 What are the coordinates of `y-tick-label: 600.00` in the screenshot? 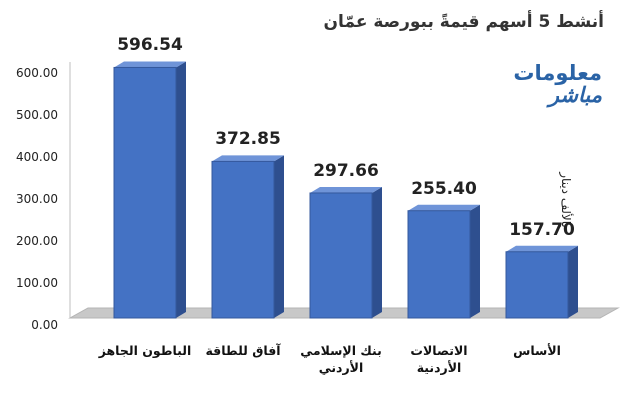 It's located at (37, 73).